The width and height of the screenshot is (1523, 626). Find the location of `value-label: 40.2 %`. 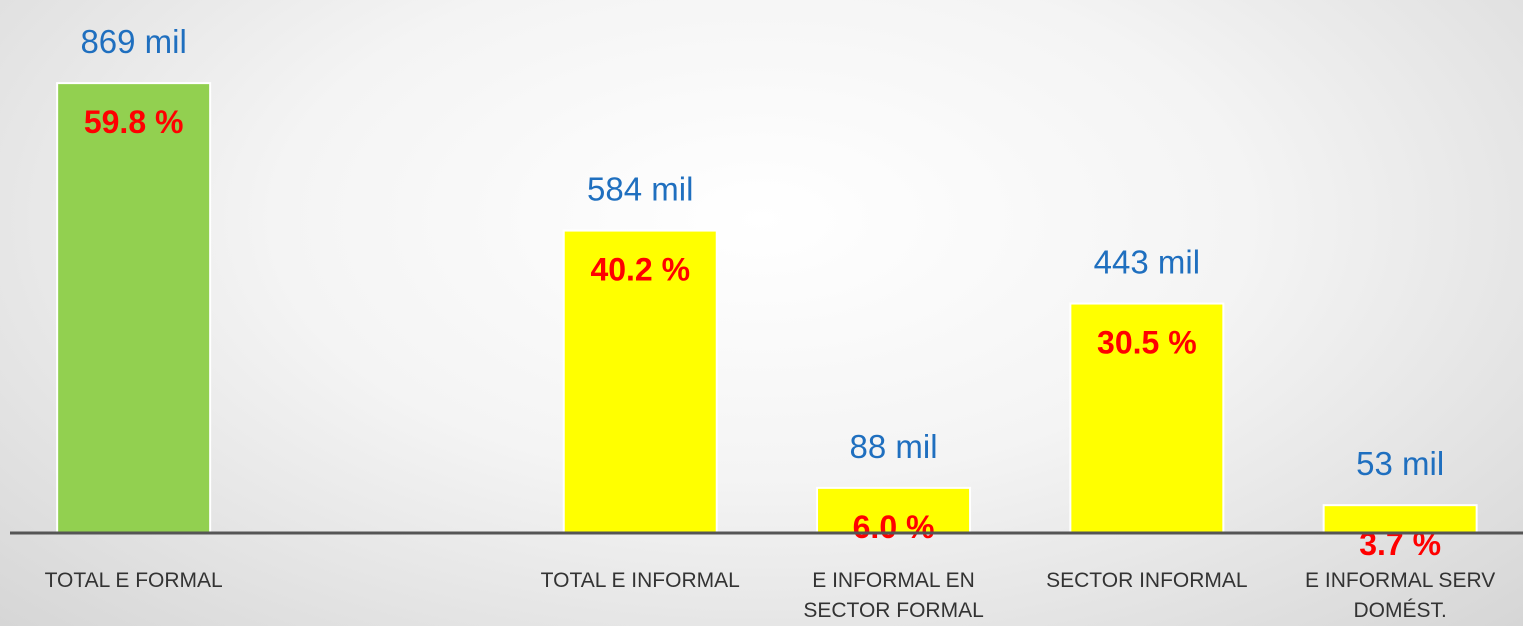

value-label: 40.2 % is located at coordinates (640, 270).